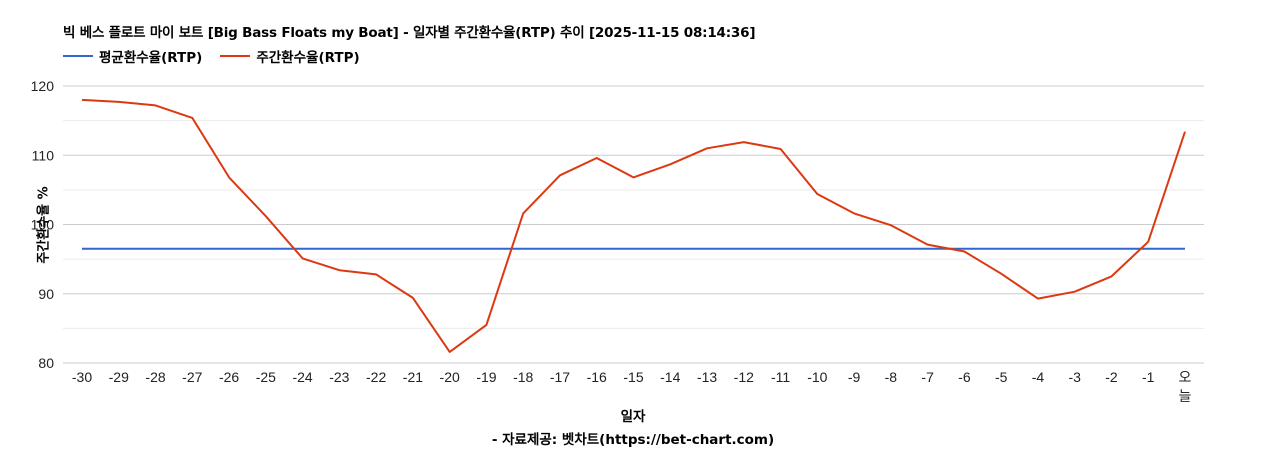 The image size is (1268, 450). Describe the element at coordinates (486, 377) in the screenshot. I see `x-tick-label: -19` at that location.